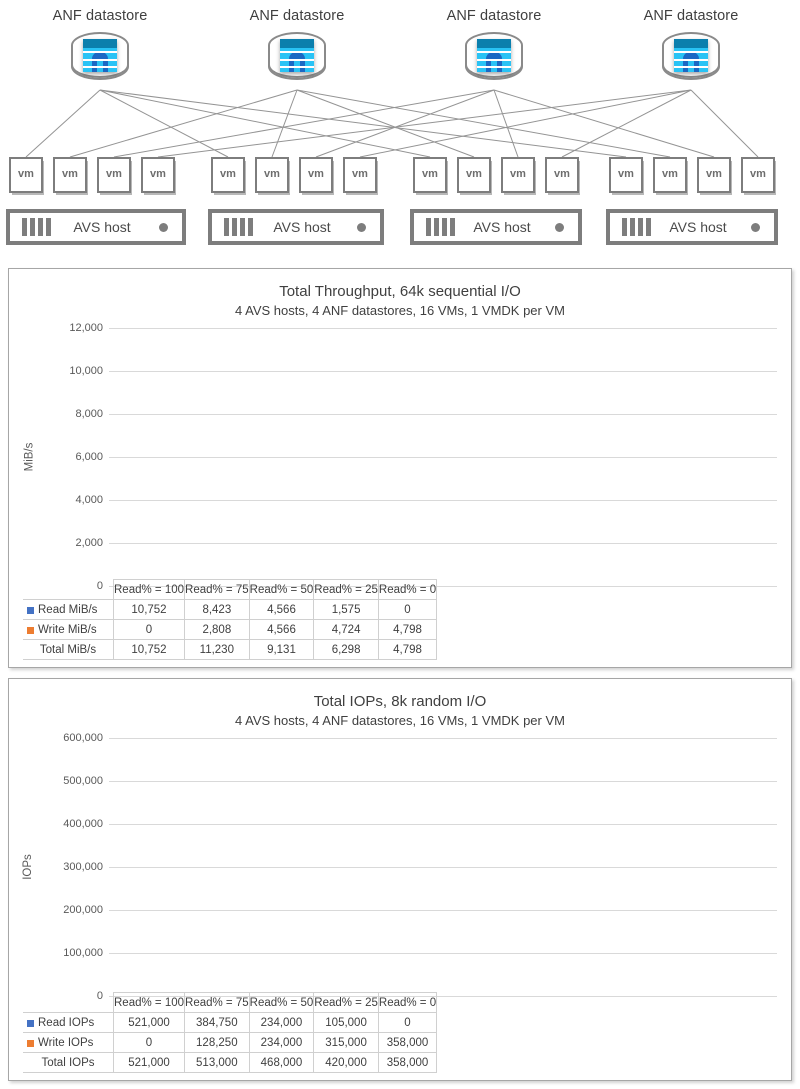  I want to click on y-axis-ticks: 12,000 10,000 8,000 6,000 4,000 2,000 0, so click(65, 457).